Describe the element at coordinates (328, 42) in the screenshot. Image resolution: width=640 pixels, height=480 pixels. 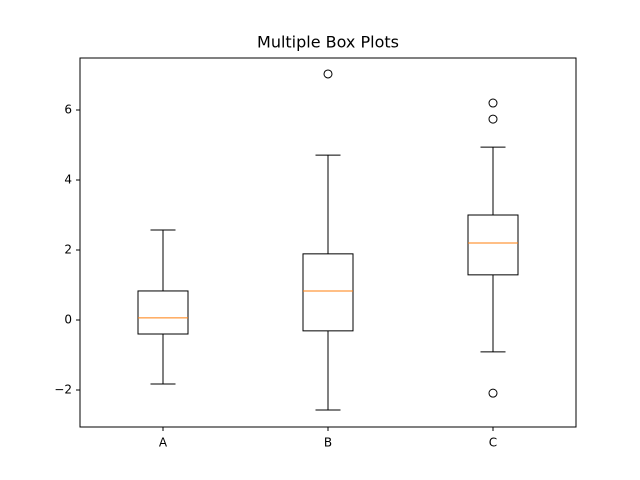
I see `chart-title: Multiple Box Plots` at that location.